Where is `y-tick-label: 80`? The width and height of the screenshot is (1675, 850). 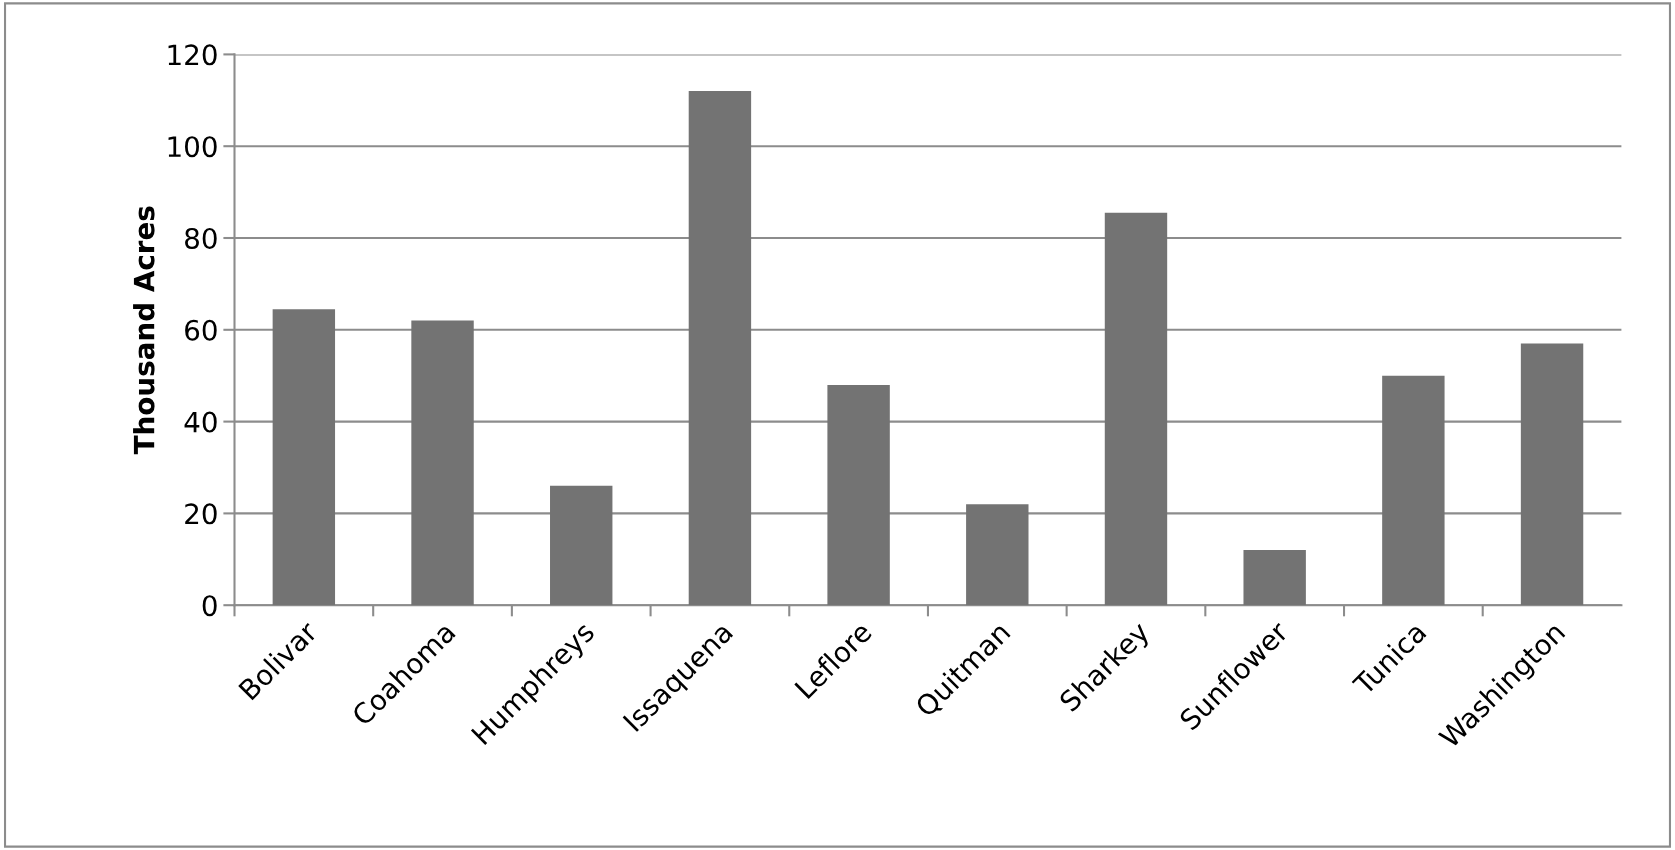
y-tick-label: 80 is located at coordinates (201, 238).